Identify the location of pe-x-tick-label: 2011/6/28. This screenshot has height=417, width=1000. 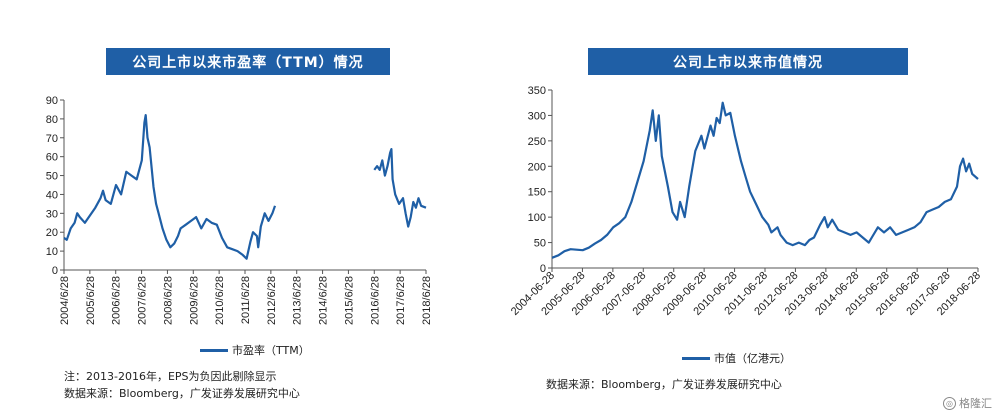
(246, 300).